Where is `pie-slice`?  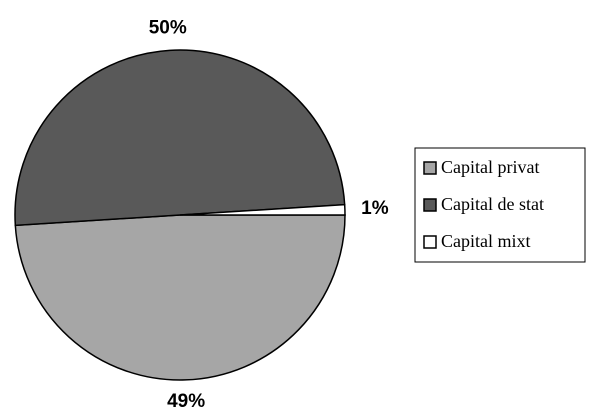
pie-slice is located at coordinates (262, 209).